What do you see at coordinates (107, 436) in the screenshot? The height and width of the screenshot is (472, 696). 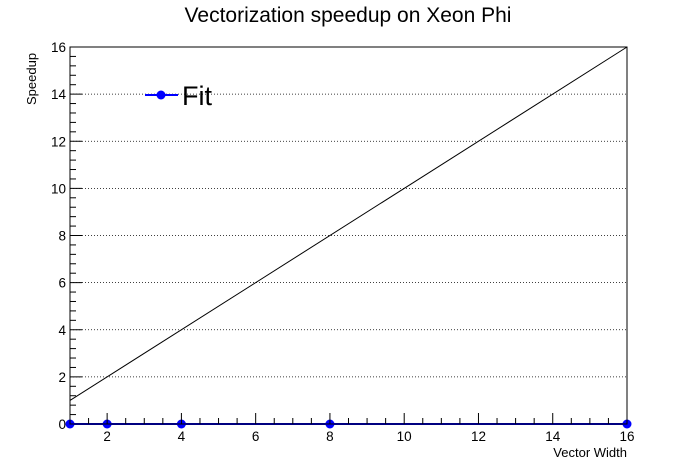 I see `x-tick-label-2: 2` at bounding box center [107, 436].